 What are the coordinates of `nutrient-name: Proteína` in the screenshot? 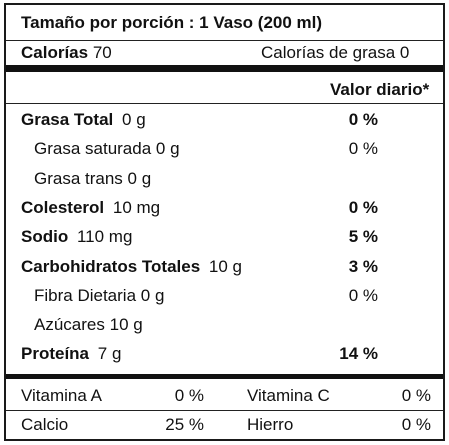 It's located at (55, 353).